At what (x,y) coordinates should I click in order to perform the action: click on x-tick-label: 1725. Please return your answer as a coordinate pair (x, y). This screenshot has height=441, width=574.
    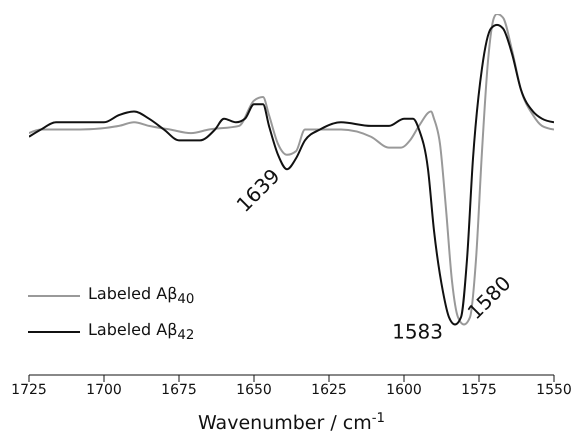
    Looking at the image, I should click on (29, 390).